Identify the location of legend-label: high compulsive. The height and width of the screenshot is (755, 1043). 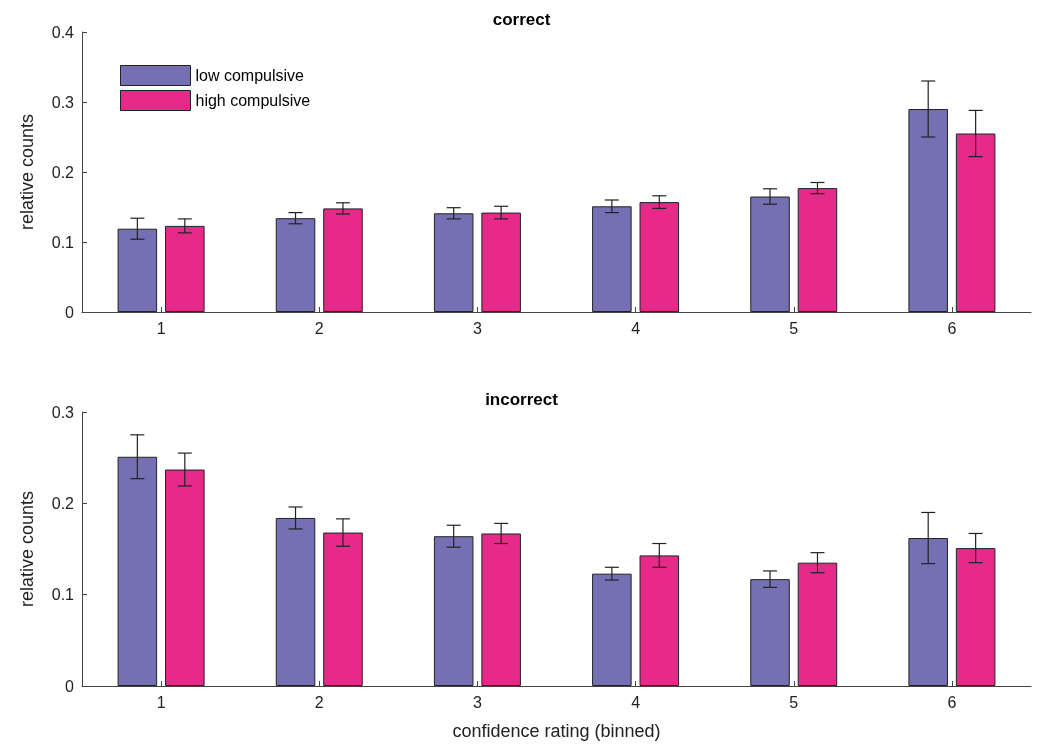
(253, 100).